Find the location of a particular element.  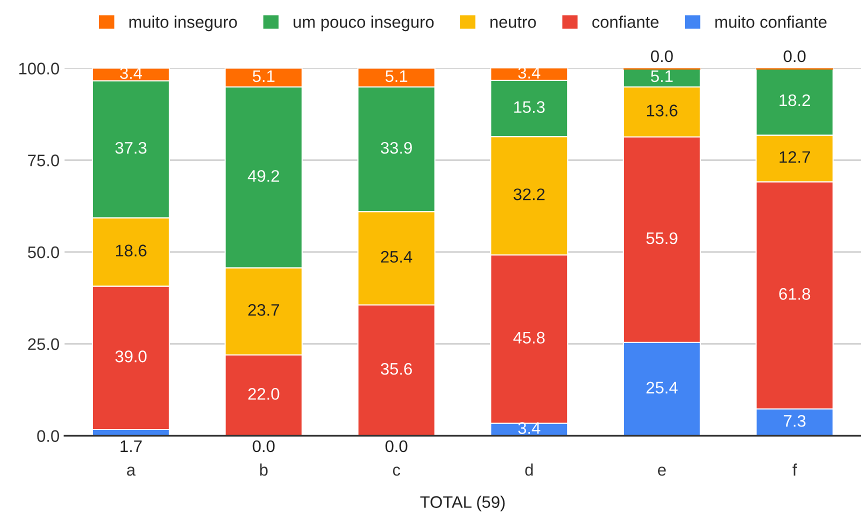

data-label: 1.7 is located at coordinates (131, 446).